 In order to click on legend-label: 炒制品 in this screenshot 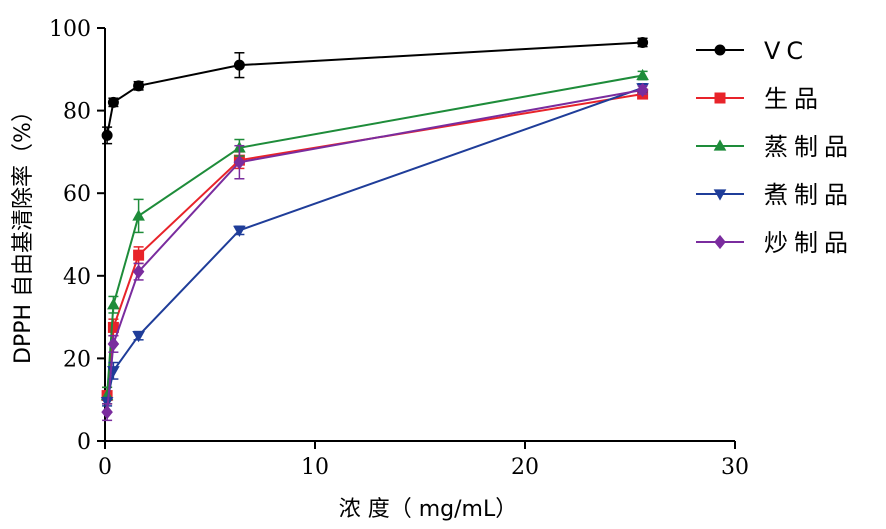, I will do `click(809, 243)`.